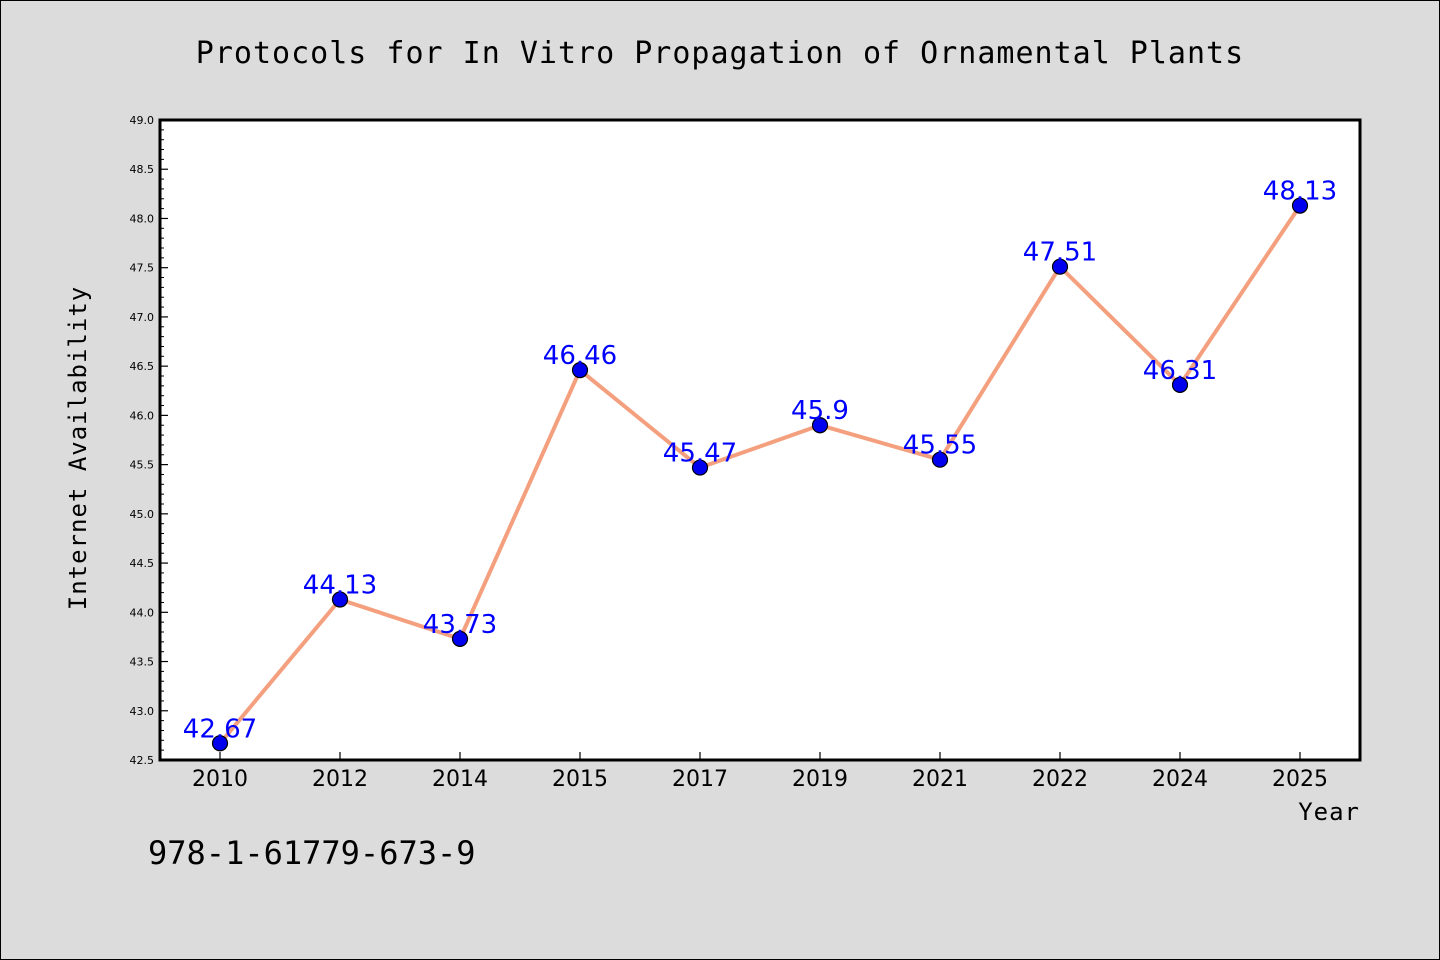 The image size is (1440, 960). Describe the element at coordinates (220, 779) in the screenshot. I see `x-tick-label: 2010` at that location.